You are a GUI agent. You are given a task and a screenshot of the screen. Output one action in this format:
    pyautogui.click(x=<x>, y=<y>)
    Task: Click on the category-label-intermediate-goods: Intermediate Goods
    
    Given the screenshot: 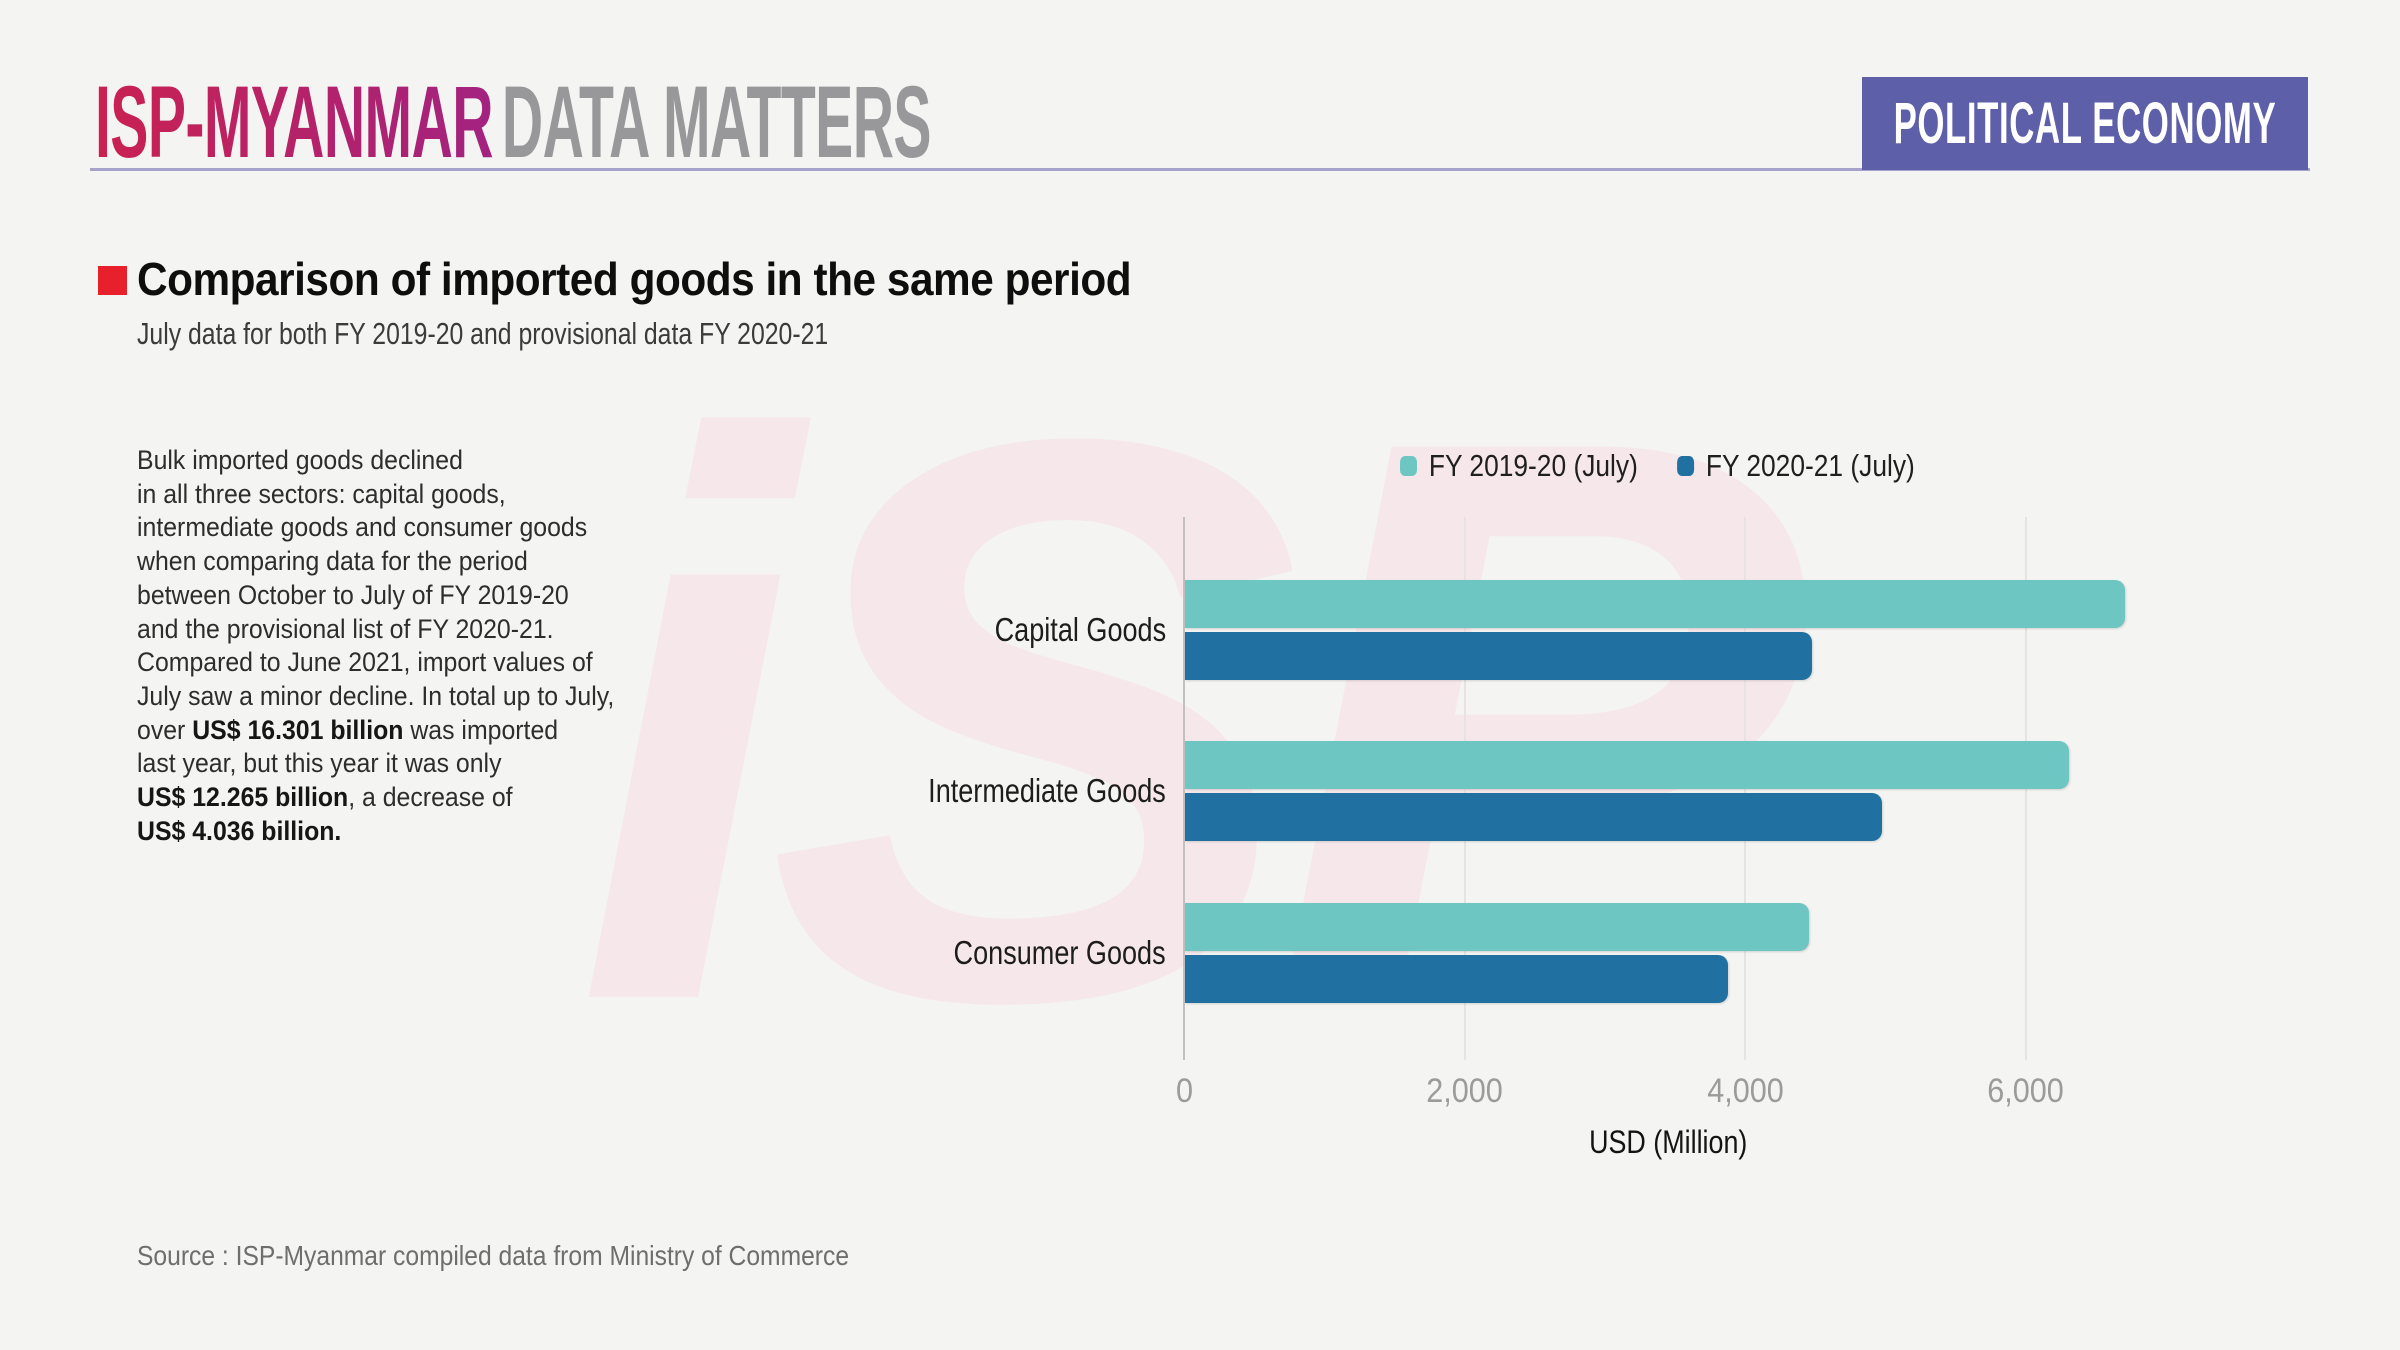 What is the action you would take?
    pyautogui.click(x=951, y=791)
    